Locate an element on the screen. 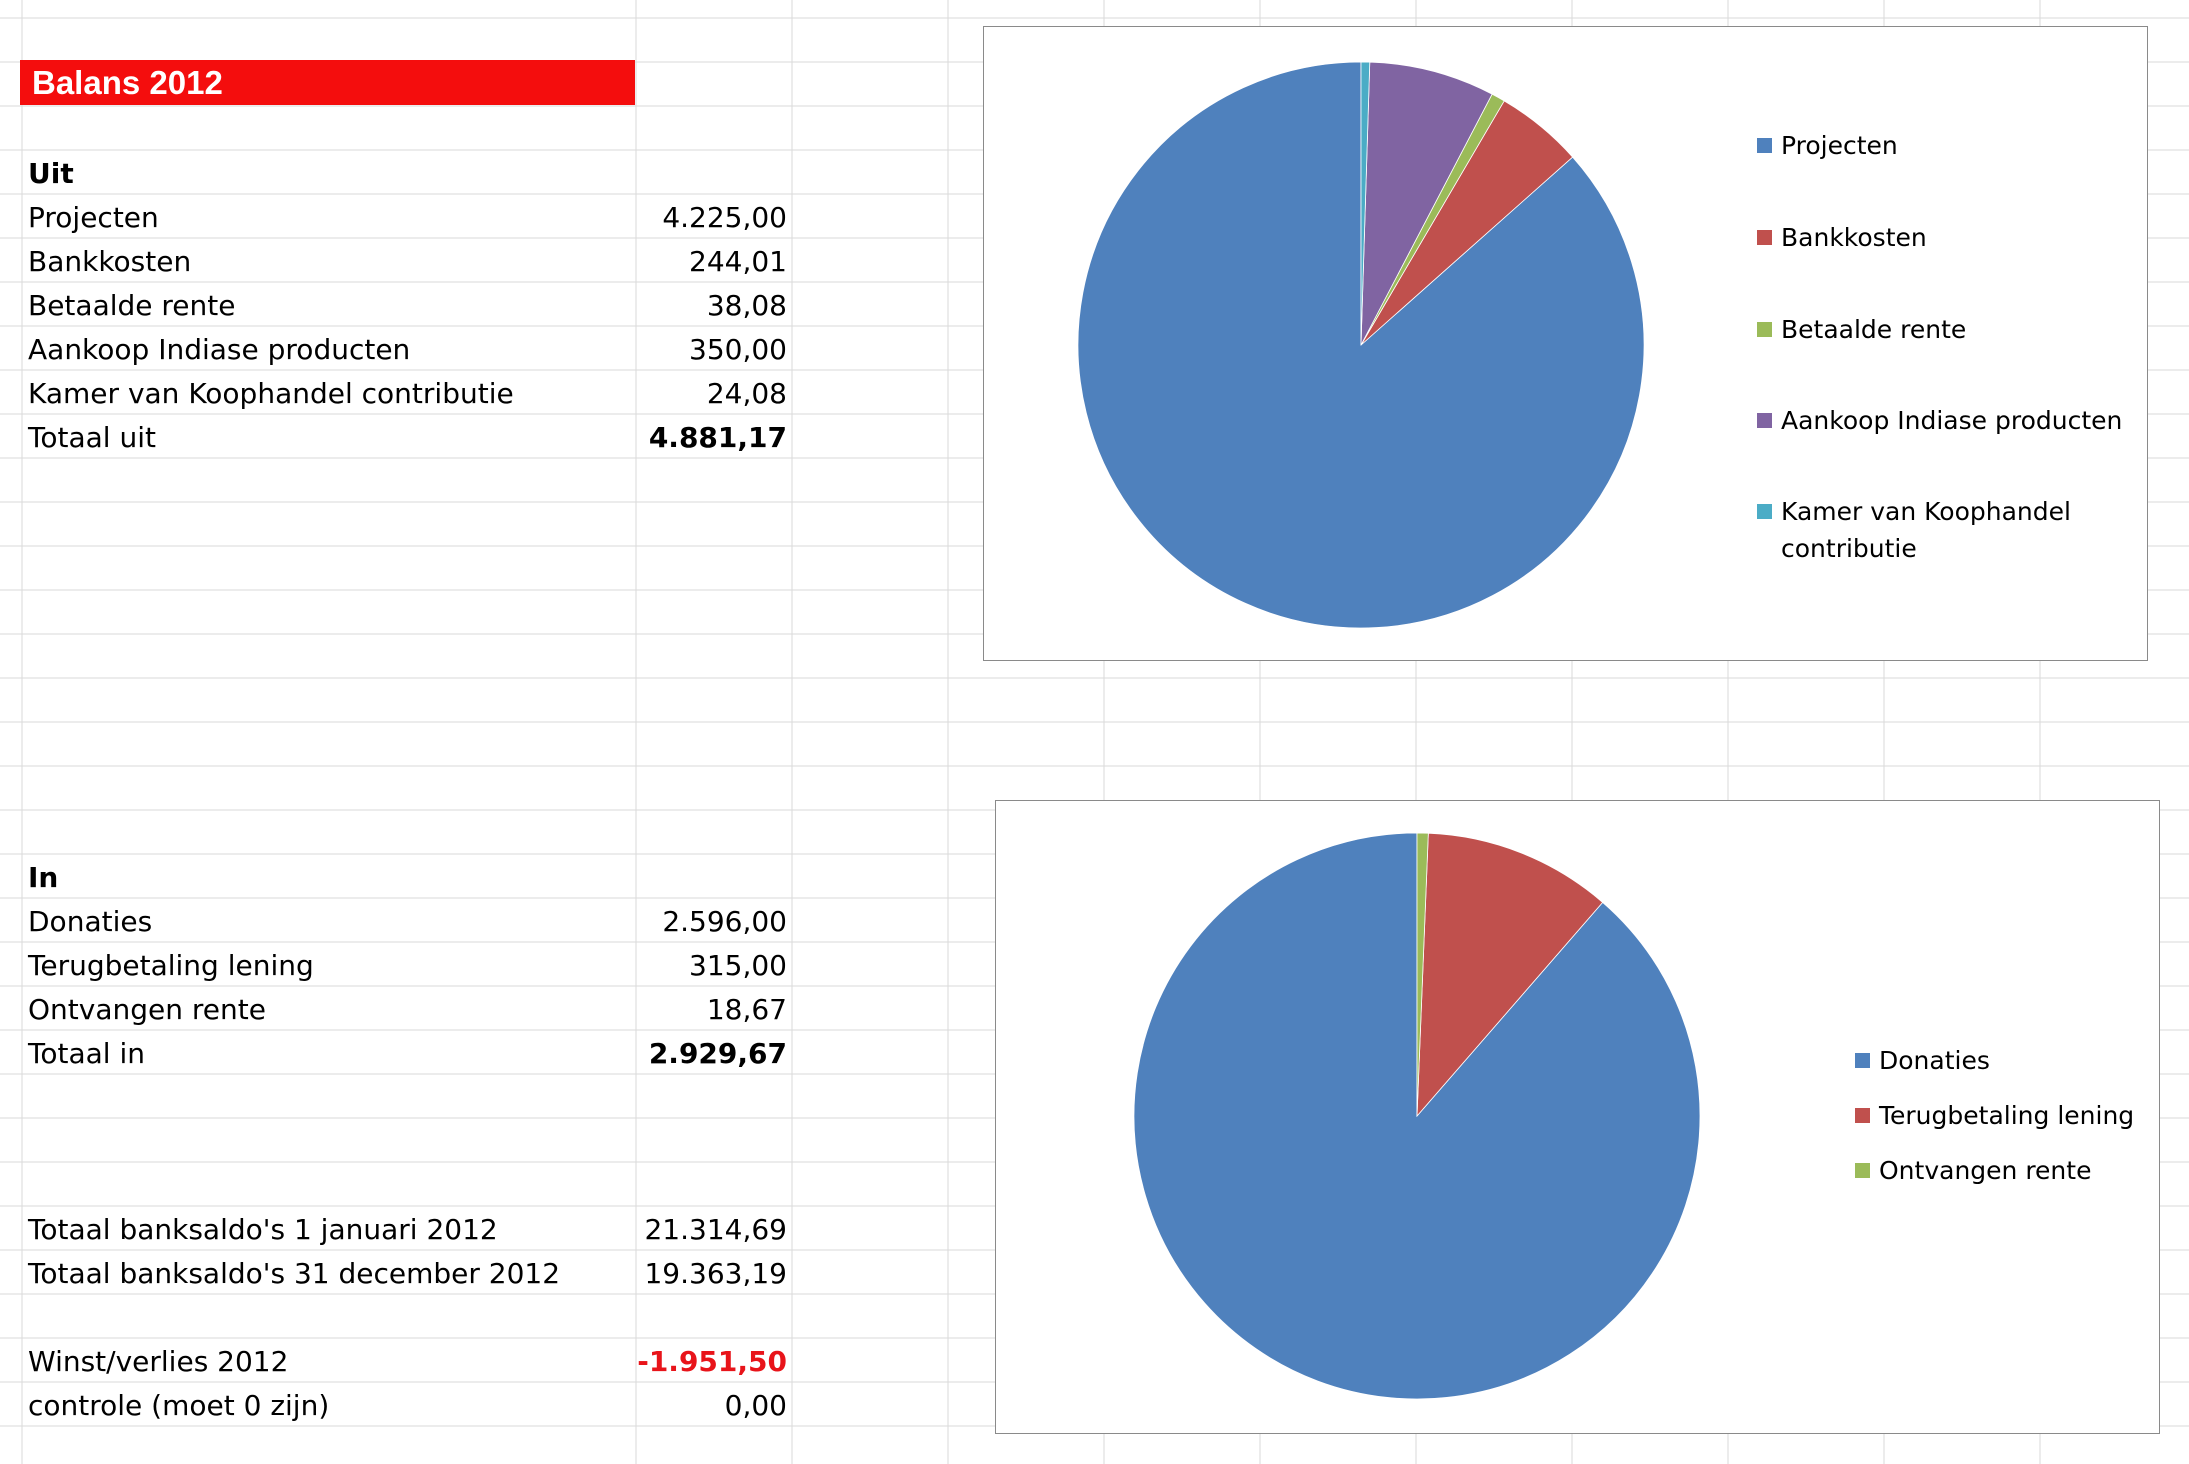 The width and height of the screenshot is (2189, 1464). uit-row-value: 4.225,00 is located at coordinates (724, 217).